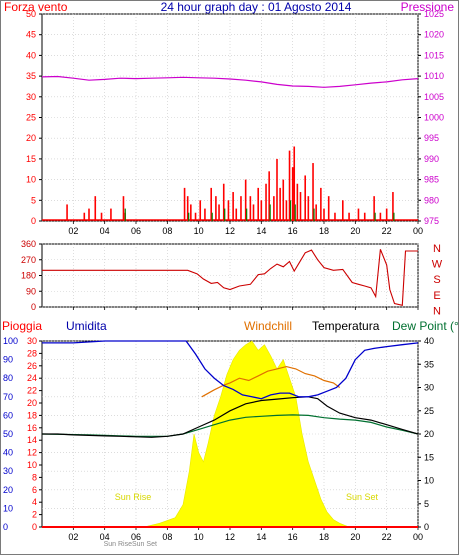 Image resolution: width=459 pixels, height=555 pixels. I want to click on sunrise-label: Sun Rise, so click(133, 497).